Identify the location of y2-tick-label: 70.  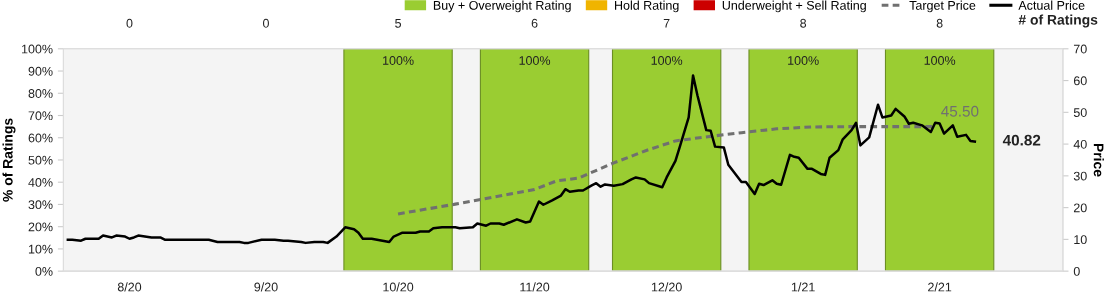
(1080, 49).